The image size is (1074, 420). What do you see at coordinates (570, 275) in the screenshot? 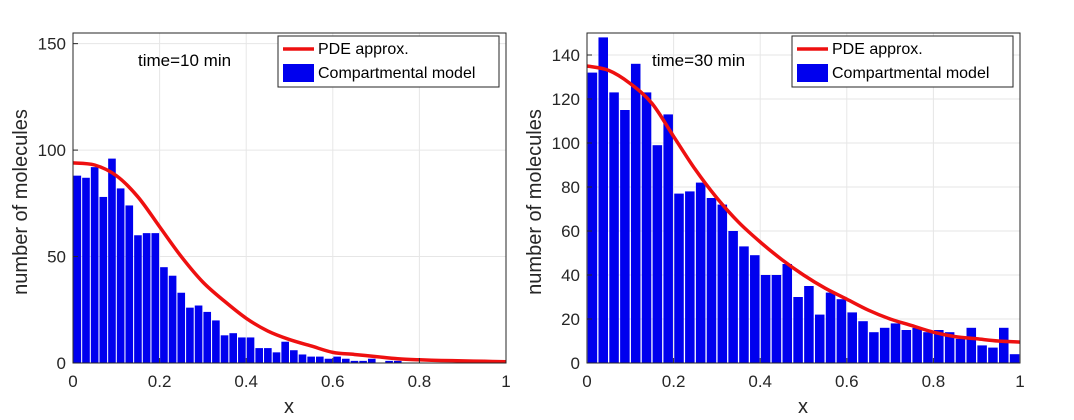
I see `y-tick-label: 40` at bounding box center [570, 275].